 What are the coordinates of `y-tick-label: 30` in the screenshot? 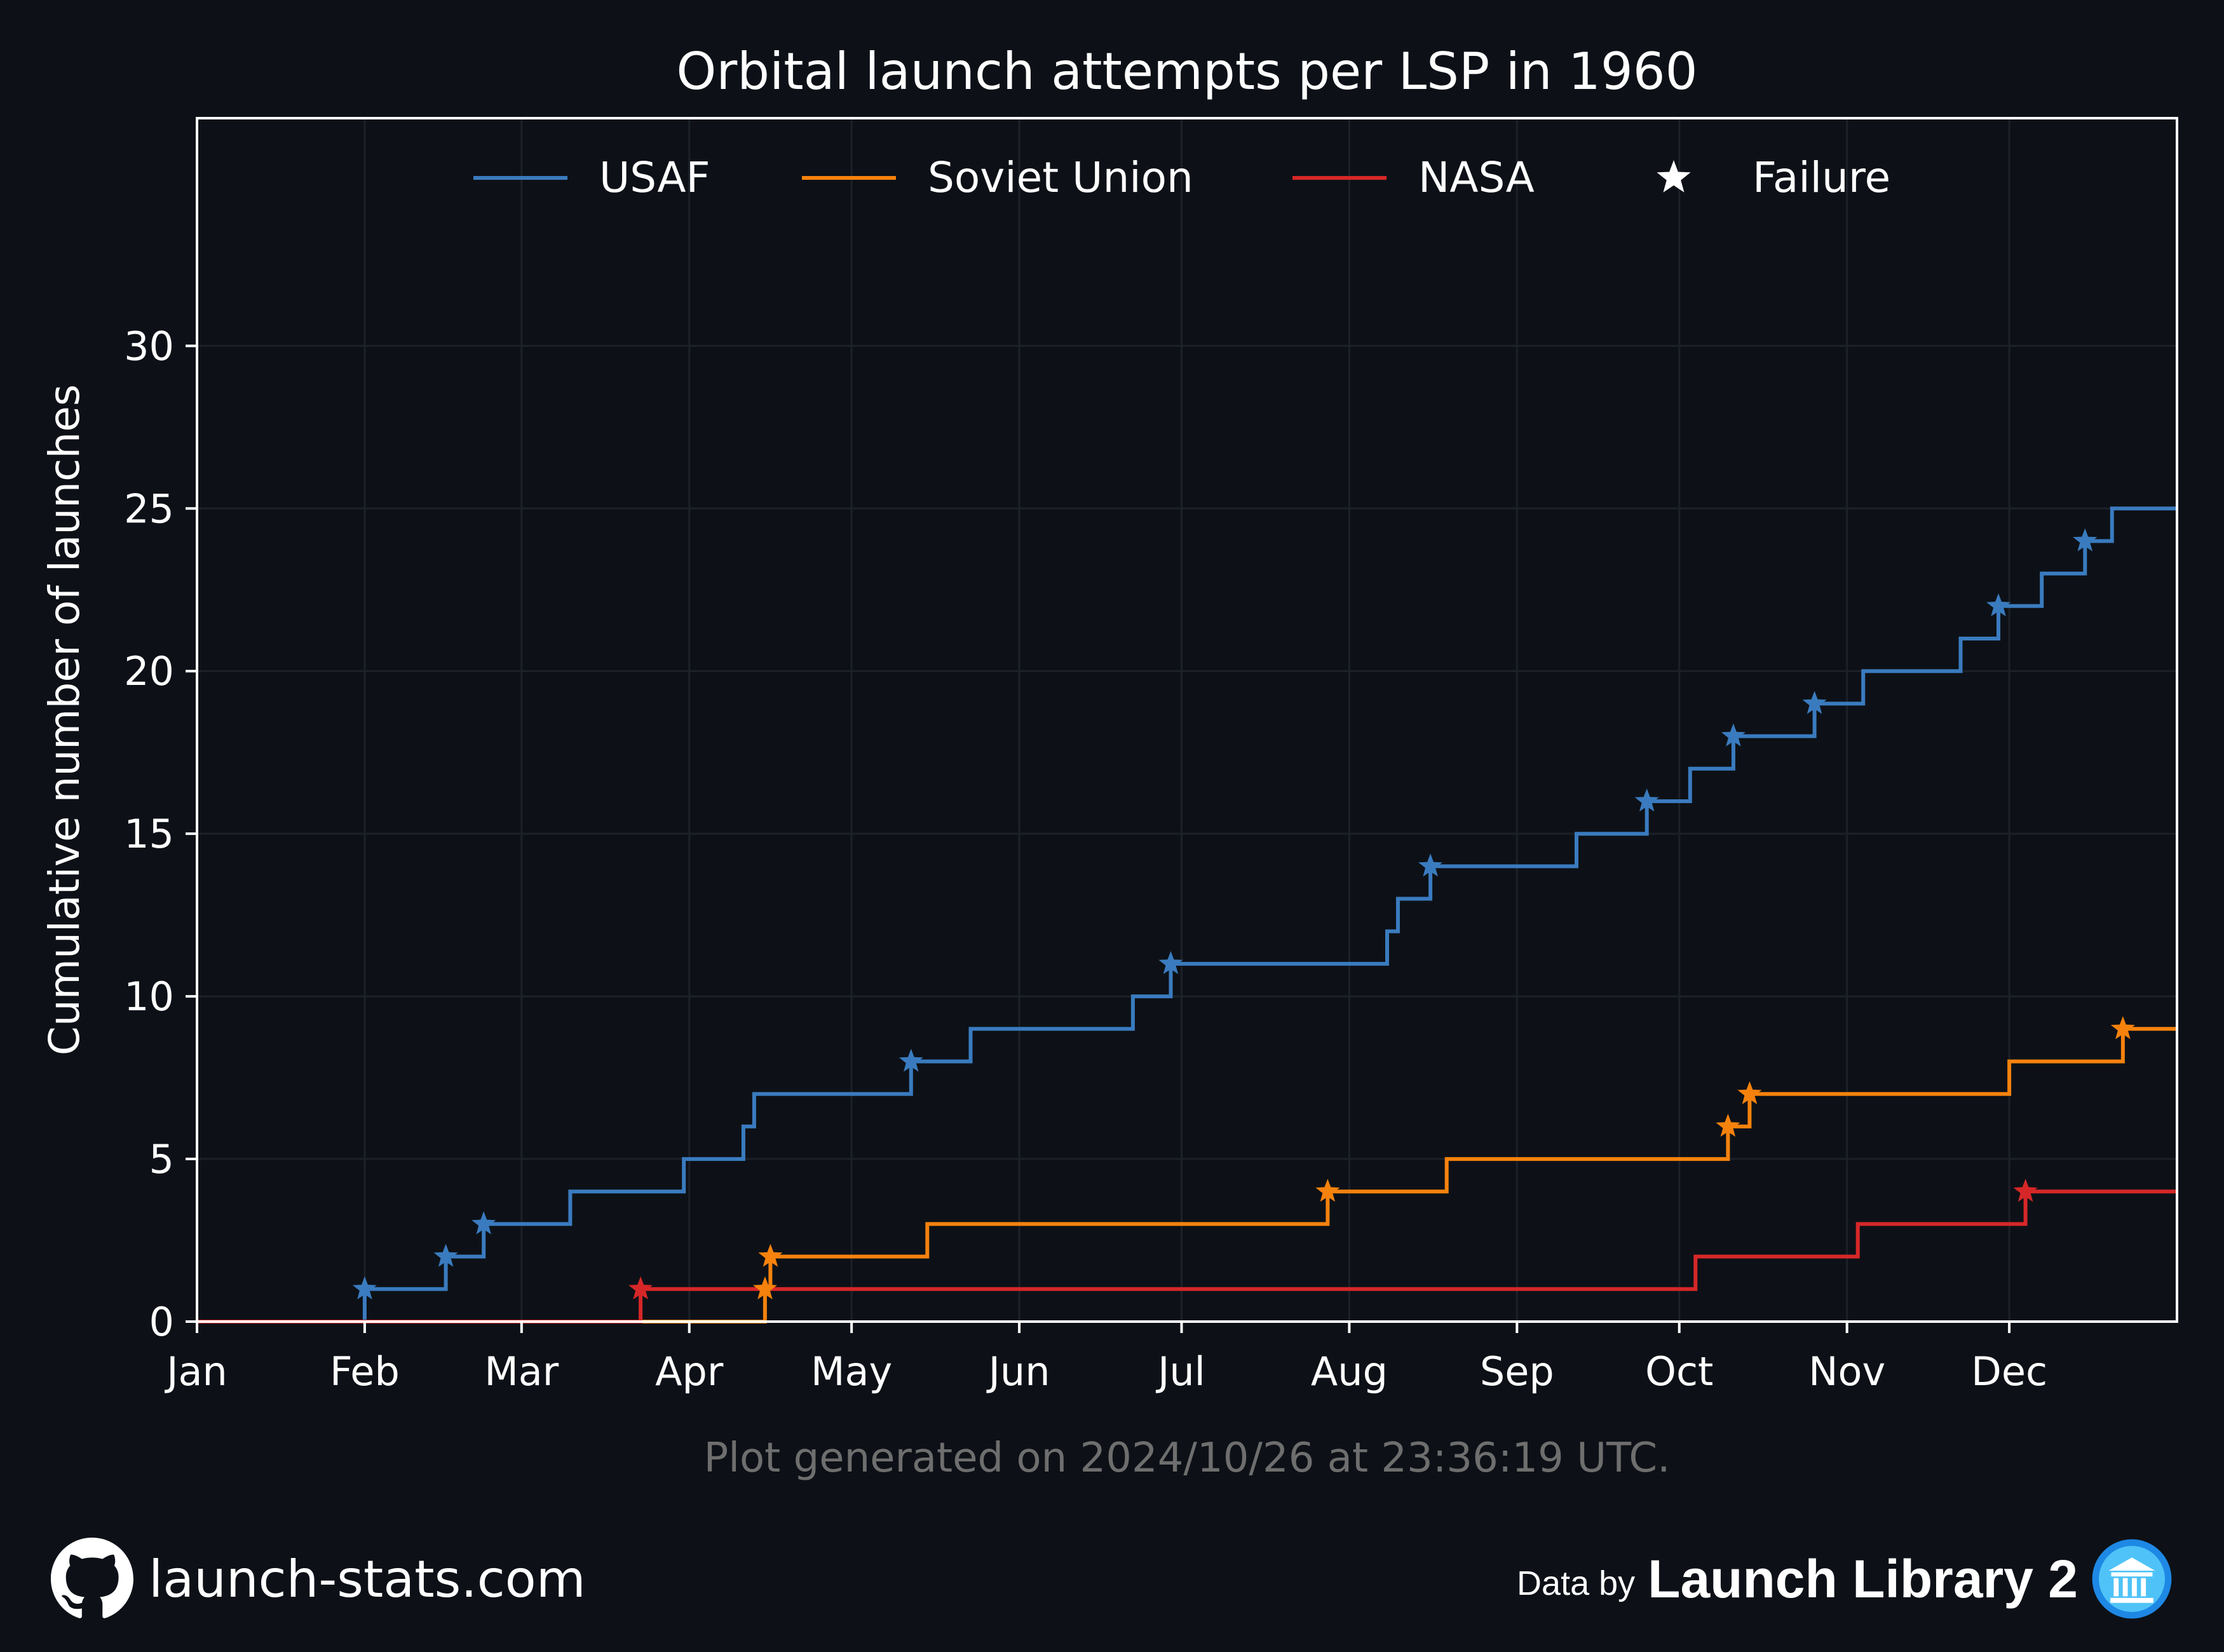 It's located at (149, 346).